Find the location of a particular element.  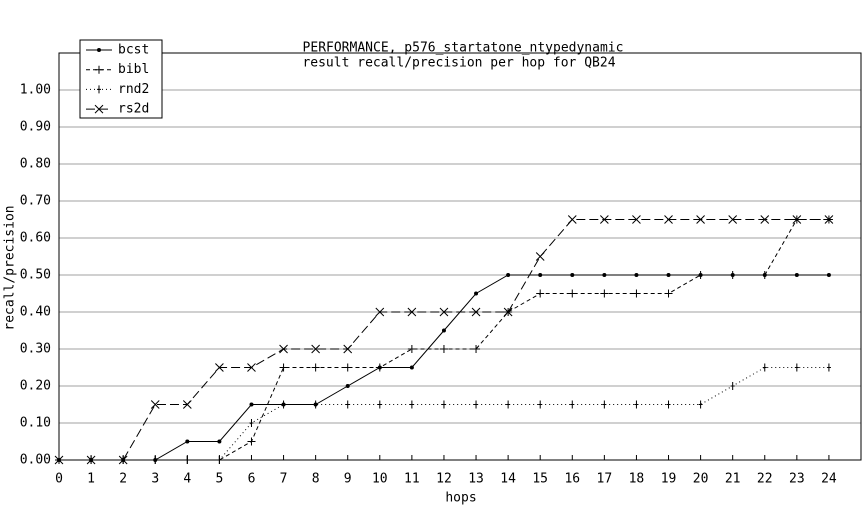

y-tick-label: 0.80 is located at coordinates (35, 164).